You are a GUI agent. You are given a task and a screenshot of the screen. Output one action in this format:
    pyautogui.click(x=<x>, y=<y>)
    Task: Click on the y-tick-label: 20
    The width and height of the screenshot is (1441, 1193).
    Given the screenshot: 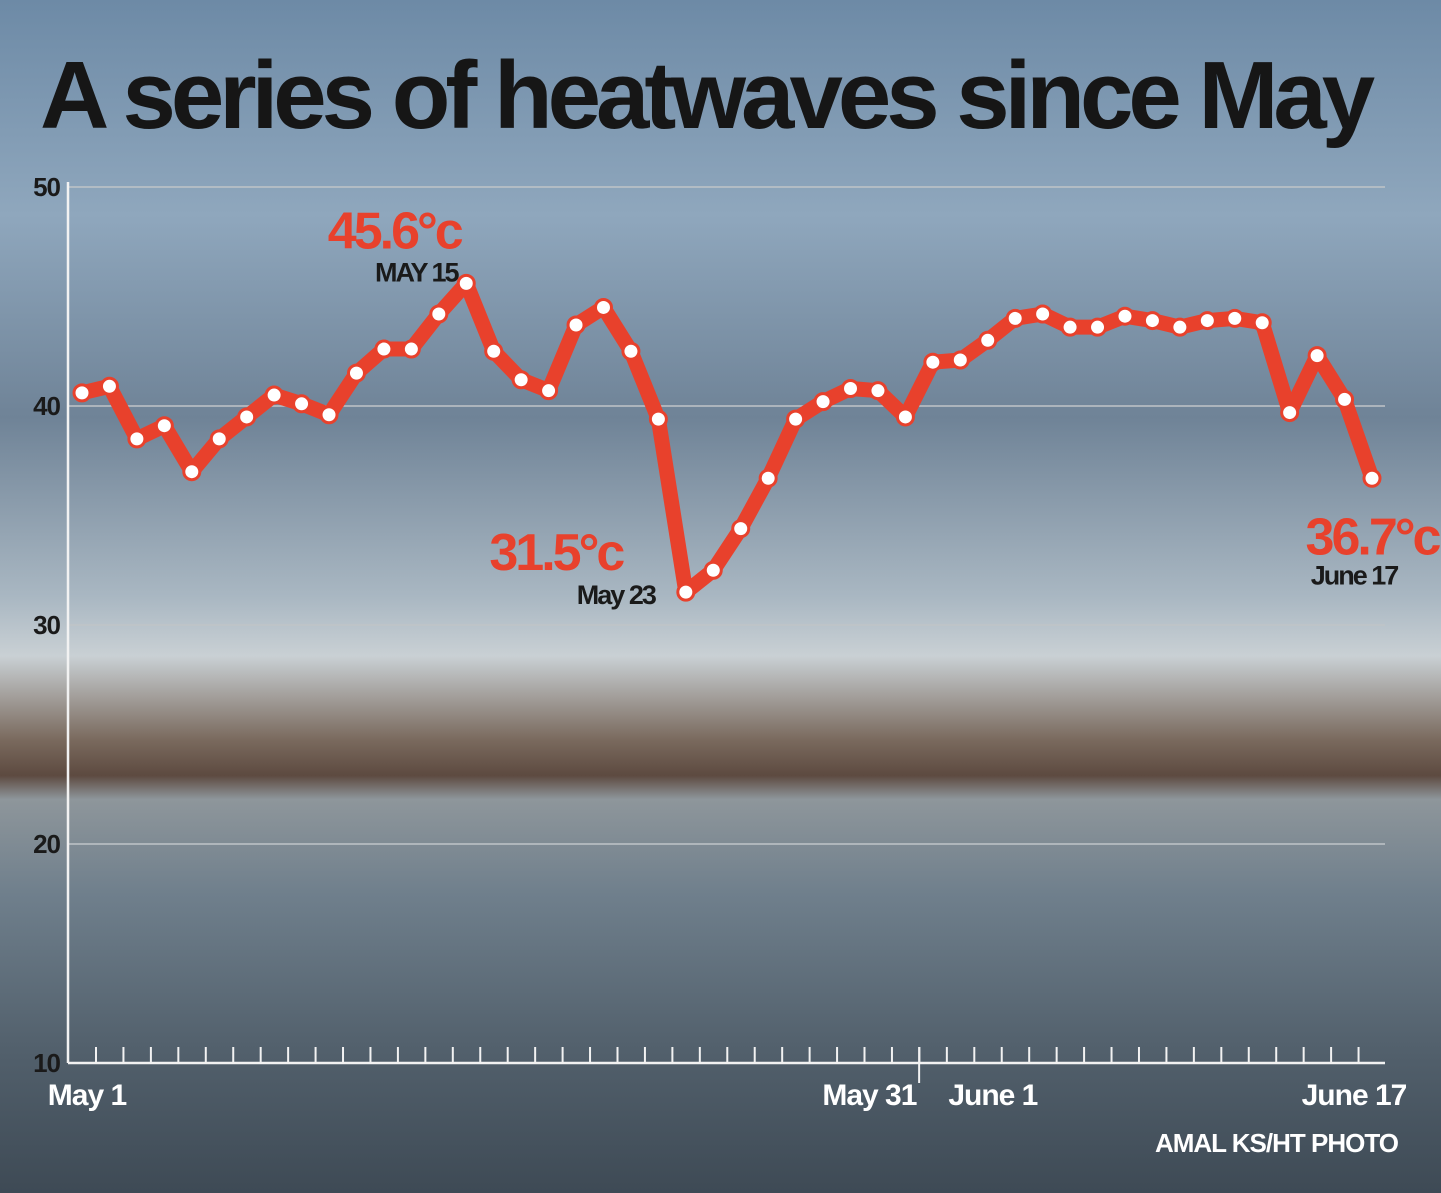 What is the action you would take?
    pyautogui.click(x=46, y=844)
    